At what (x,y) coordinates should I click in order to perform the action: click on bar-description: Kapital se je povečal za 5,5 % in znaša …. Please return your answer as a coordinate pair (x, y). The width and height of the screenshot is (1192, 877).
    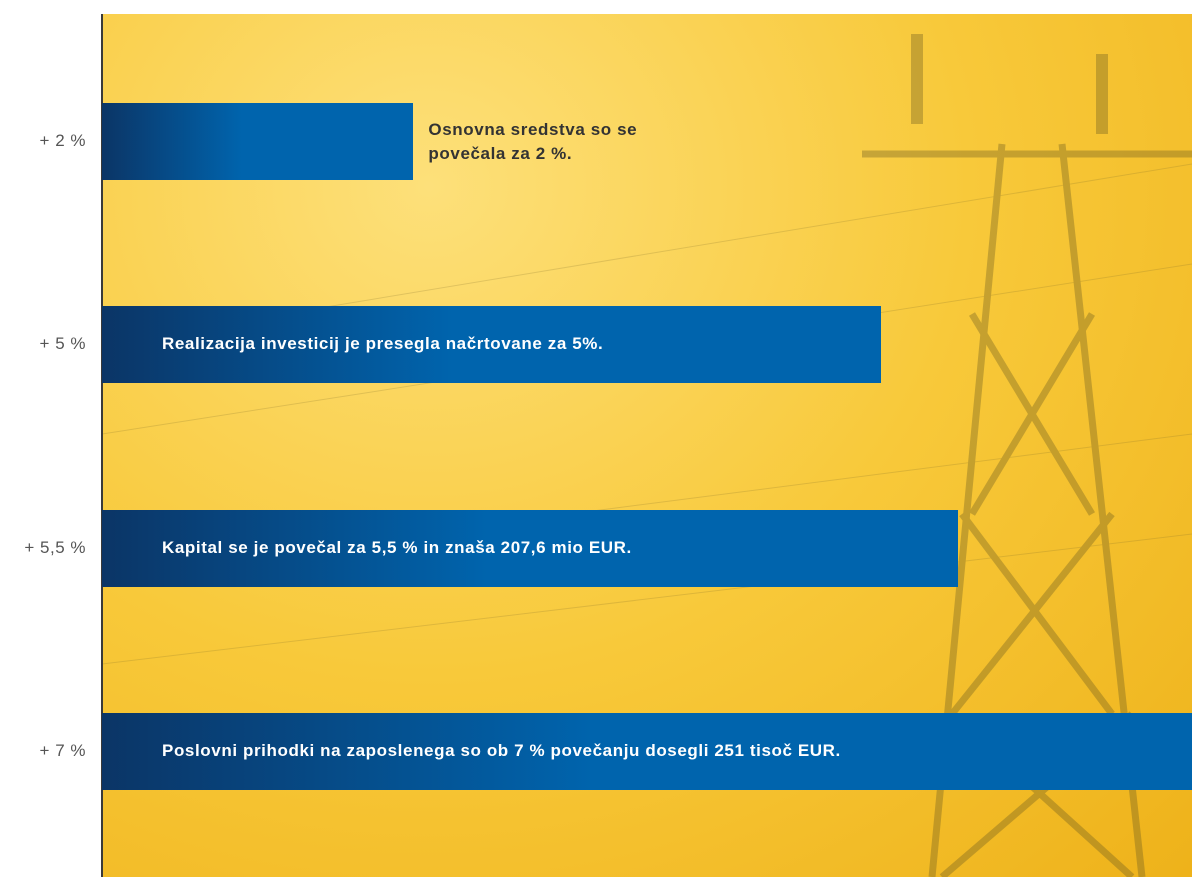
    Looking at the image, I should click on (397, 547).